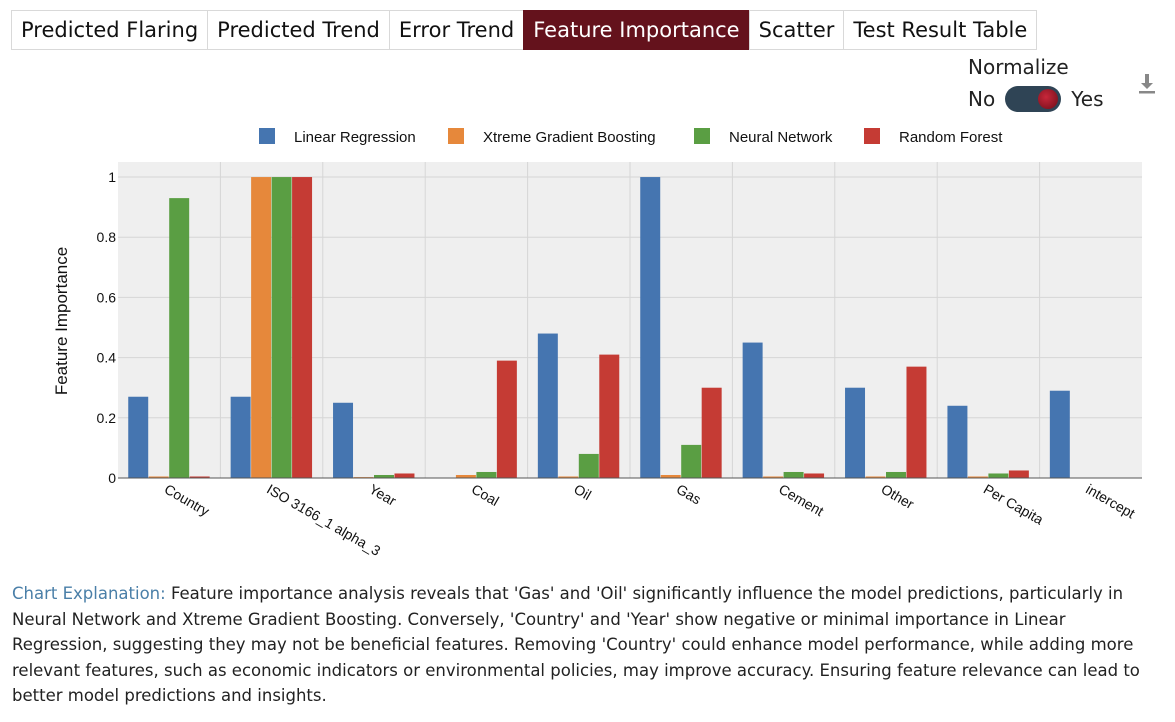  What do you see at coordinates (112, 177) in the screenshot?
I see `y-tick-label: 1` at bounding box center [112, 177].